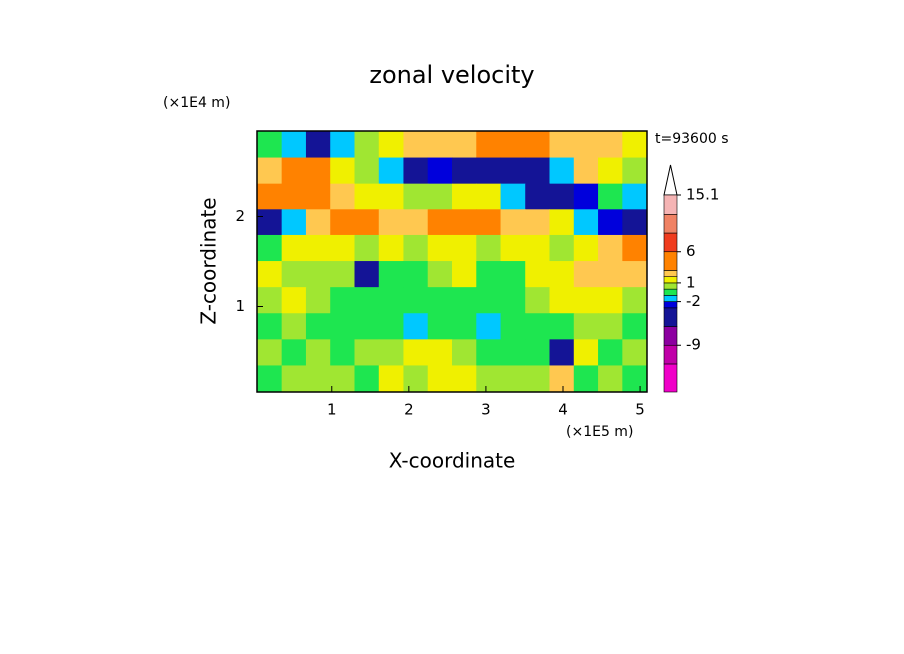 Image resolution: width=904 pixels, height=654 pixels. I want to click on y-axis-label: Z-coordinate, so click(209, 260).